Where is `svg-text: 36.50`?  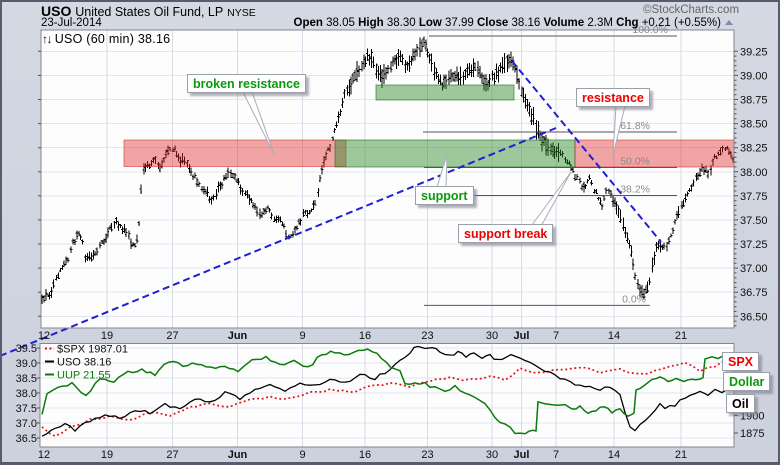
svg-text: 36.50 is located at coordinates (754, 317).